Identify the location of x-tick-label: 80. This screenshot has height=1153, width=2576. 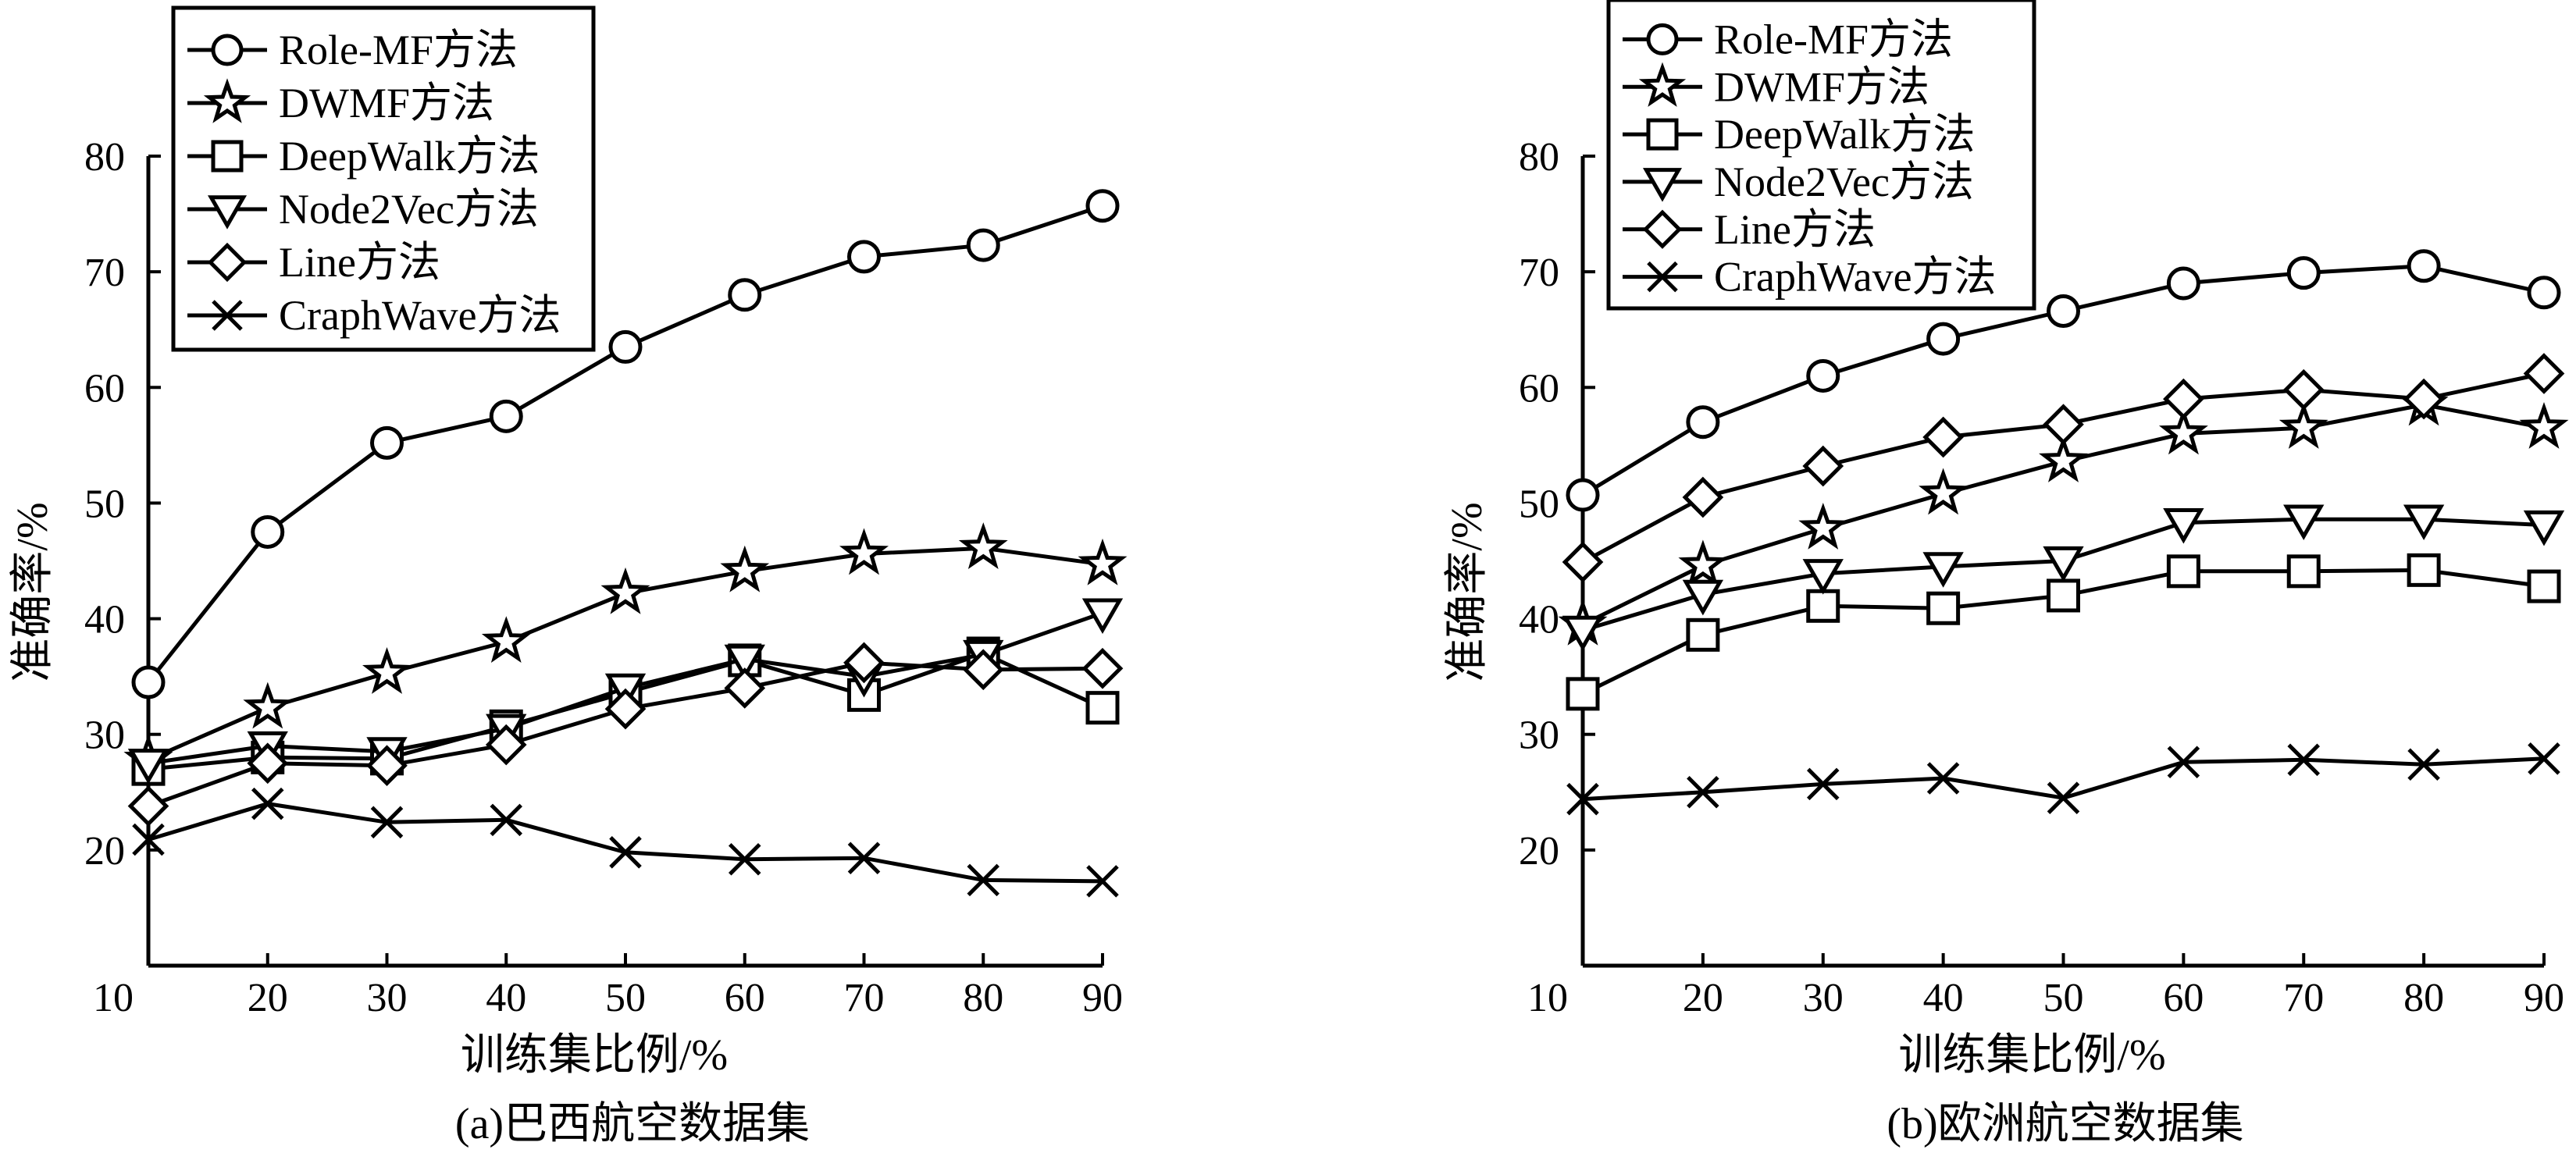
(2423, 998).